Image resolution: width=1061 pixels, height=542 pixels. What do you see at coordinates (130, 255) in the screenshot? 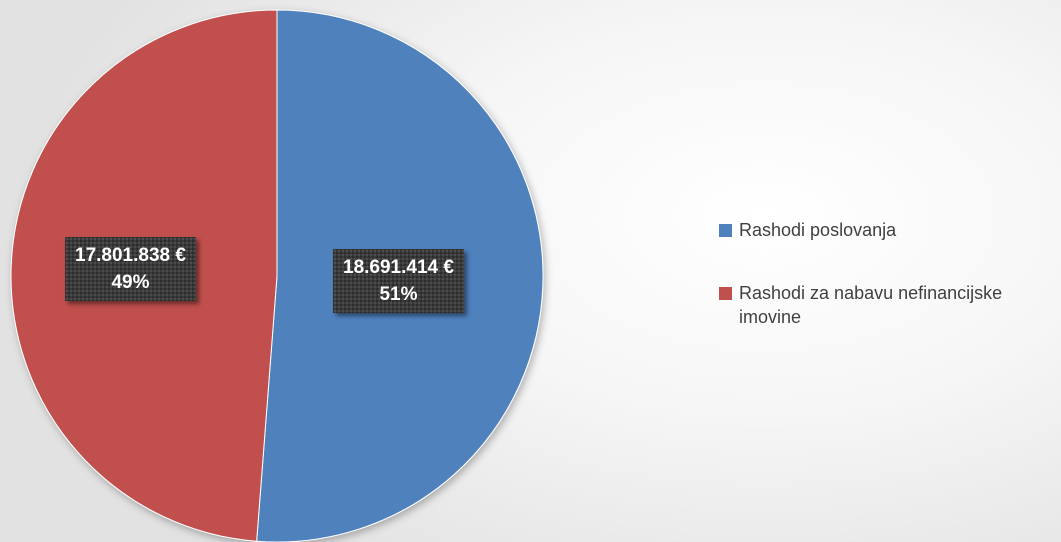
I see `data-label-value: 17.801.838 €` at bounding box center [130, 255].